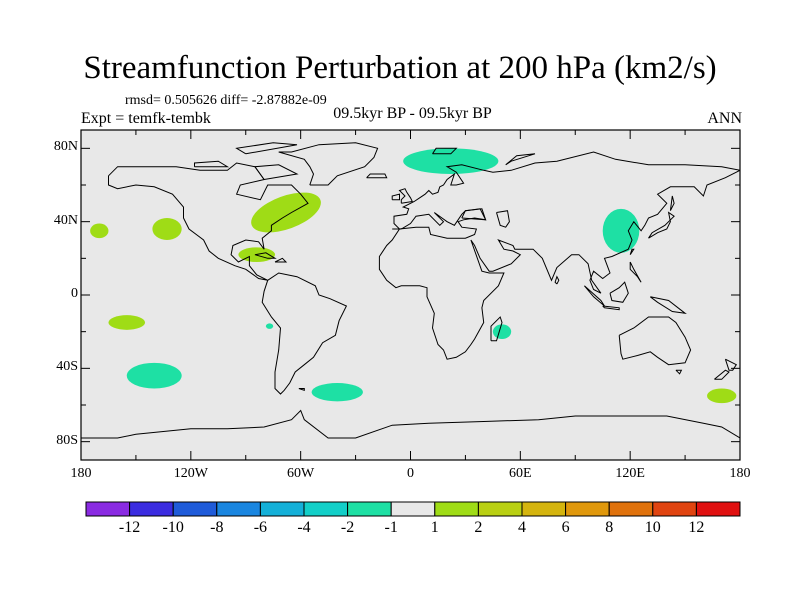  What do you see at coordinates (410, 430) in the screenshot?
I see `coastline-antarctica` at bounding box center [410, 430].